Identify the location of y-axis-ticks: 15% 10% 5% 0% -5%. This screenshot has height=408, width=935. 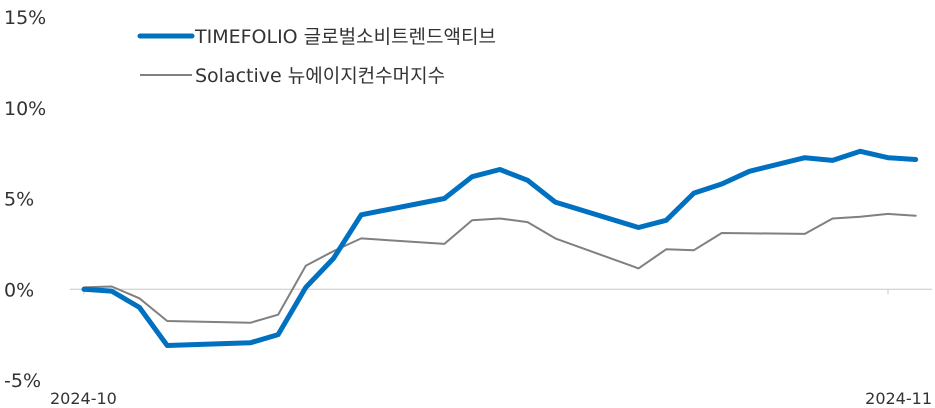
(25, 199).